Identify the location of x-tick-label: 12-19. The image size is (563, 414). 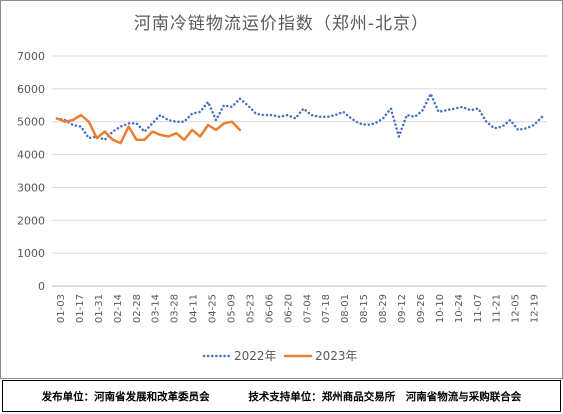
(535, 308).